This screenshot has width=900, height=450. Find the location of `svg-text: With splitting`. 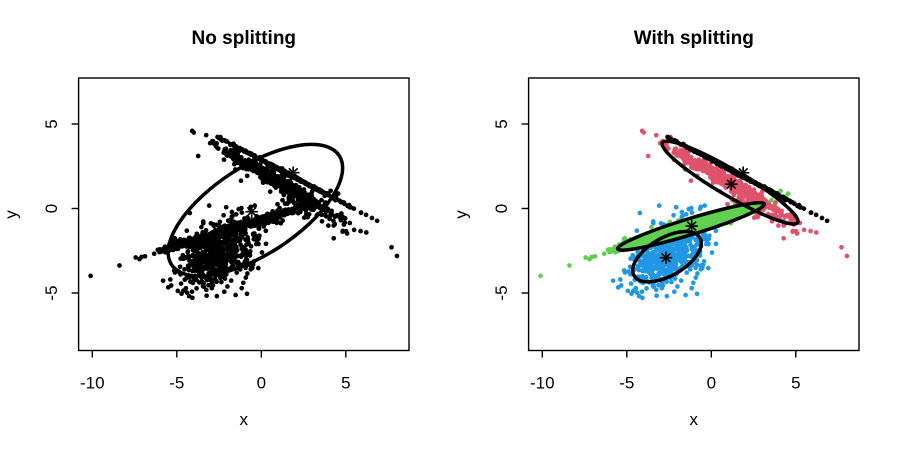

svg-text: With splitting is located at coordinates (694, 38).